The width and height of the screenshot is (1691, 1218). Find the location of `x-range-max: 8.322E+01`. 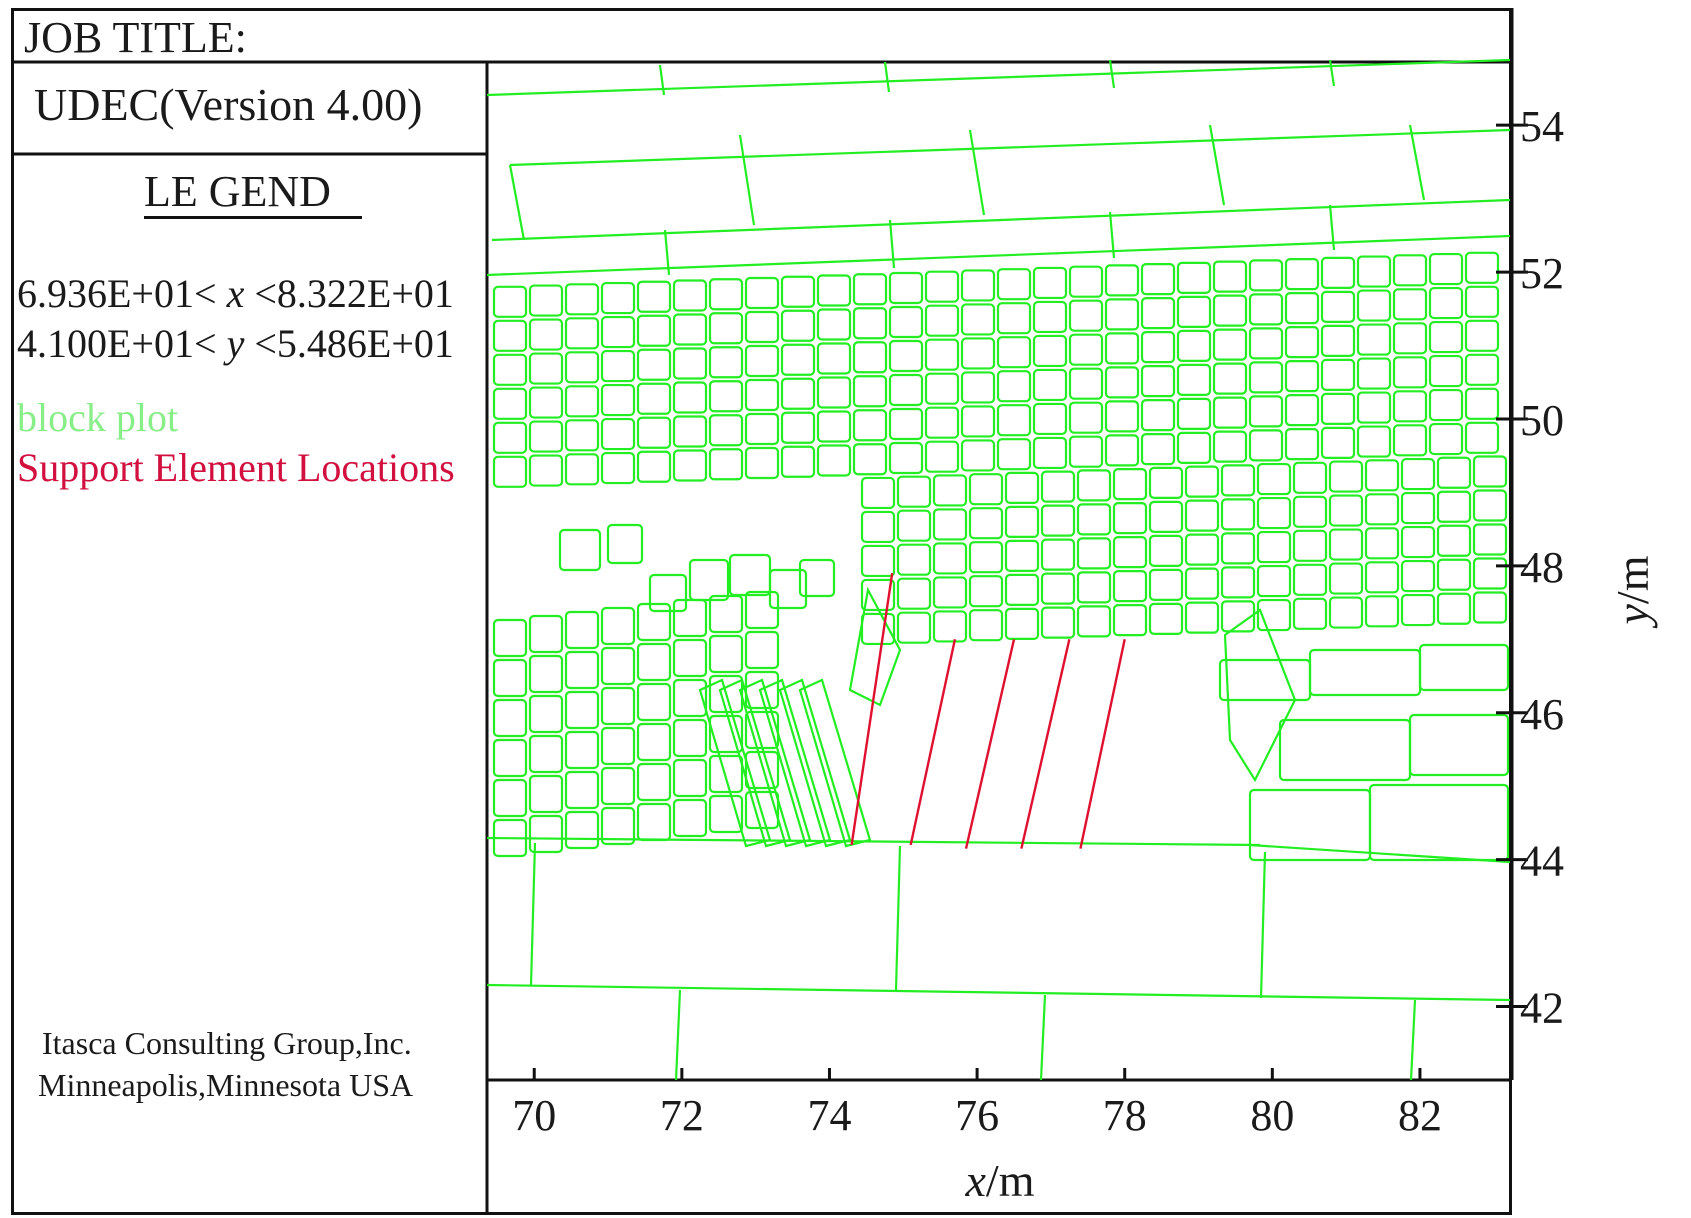

x-range-max: 8.322E+01 is located at coordinates (365, 293).